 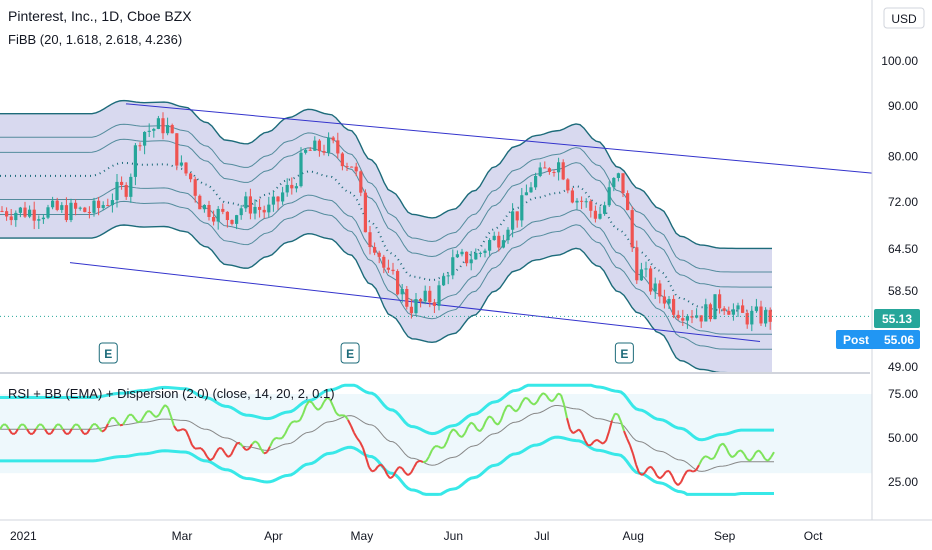 I want to click on price-axis-label: 64.50, so click(x=903, y=249).